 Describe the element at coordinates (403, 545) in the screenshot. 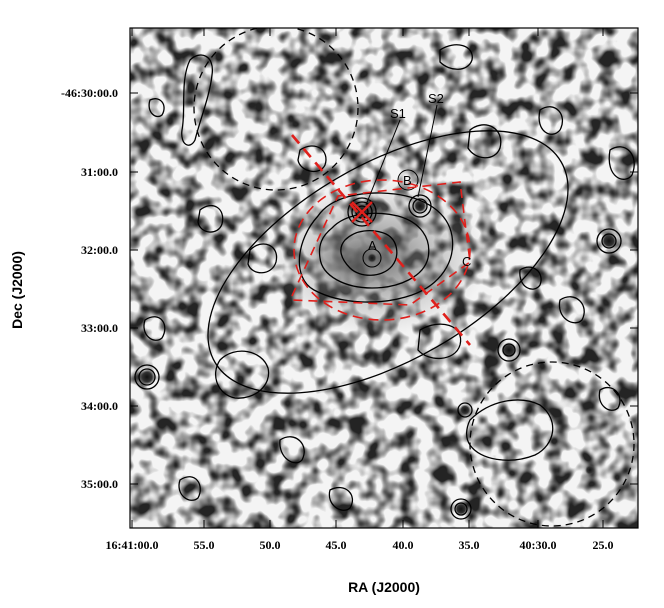

I see `x-tick-label: 40.0` at that location.